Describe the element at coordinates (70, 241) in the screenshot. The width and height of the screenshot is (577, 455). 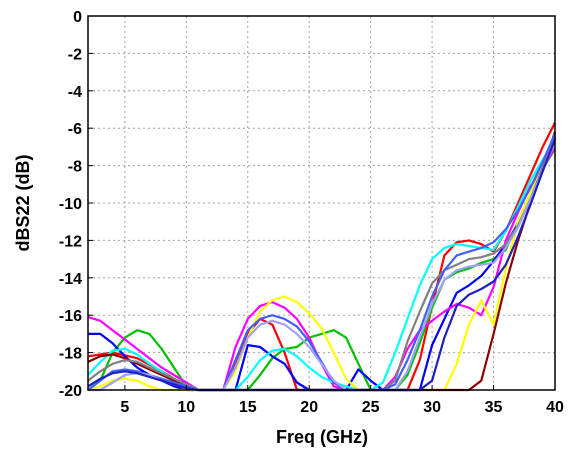
I see `y-tick-label: -12` at that location.